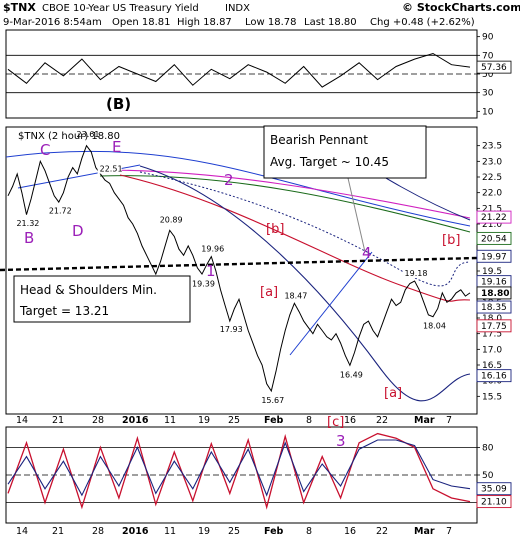 The width and height of the screenshot is (520, 544). What do you see at coordinates (492, 350) in the screenshot?
I see `y-tick-label: 17.0` at bounding box center [492, 350].